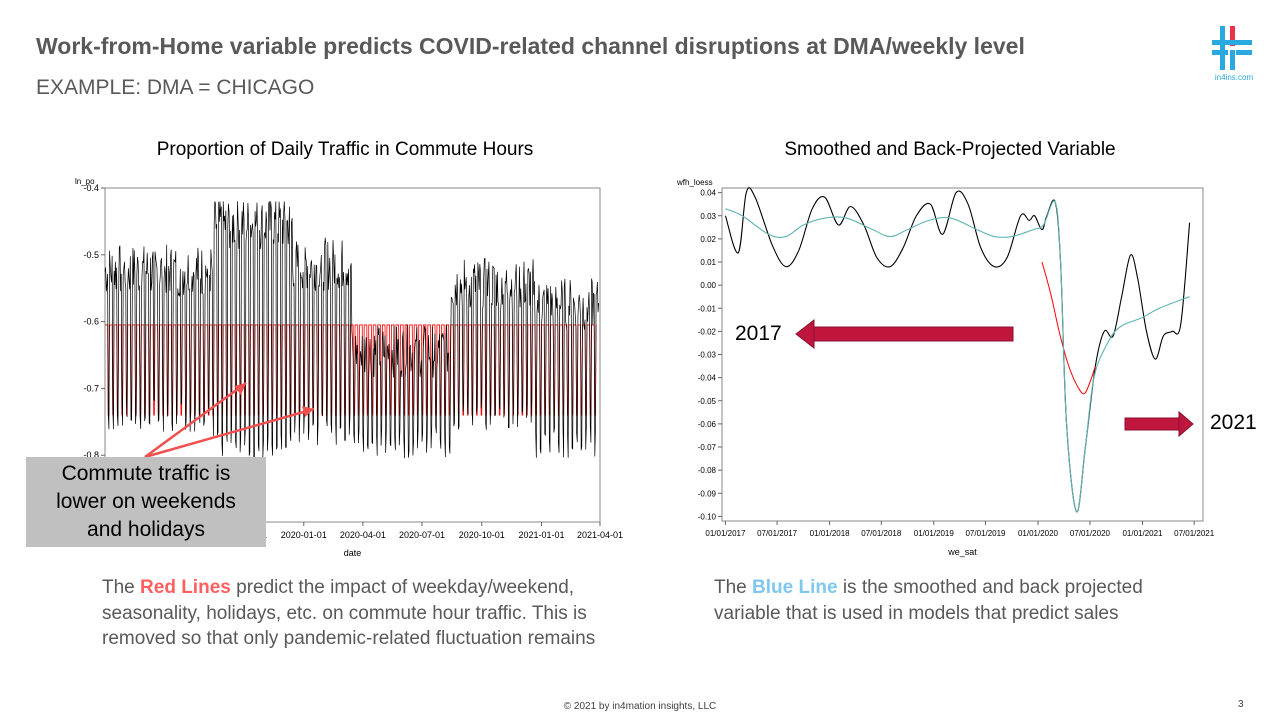  I want to click on page-subtitle: EXAMPLE: DMA = CHICAGO, so click(175, 87).